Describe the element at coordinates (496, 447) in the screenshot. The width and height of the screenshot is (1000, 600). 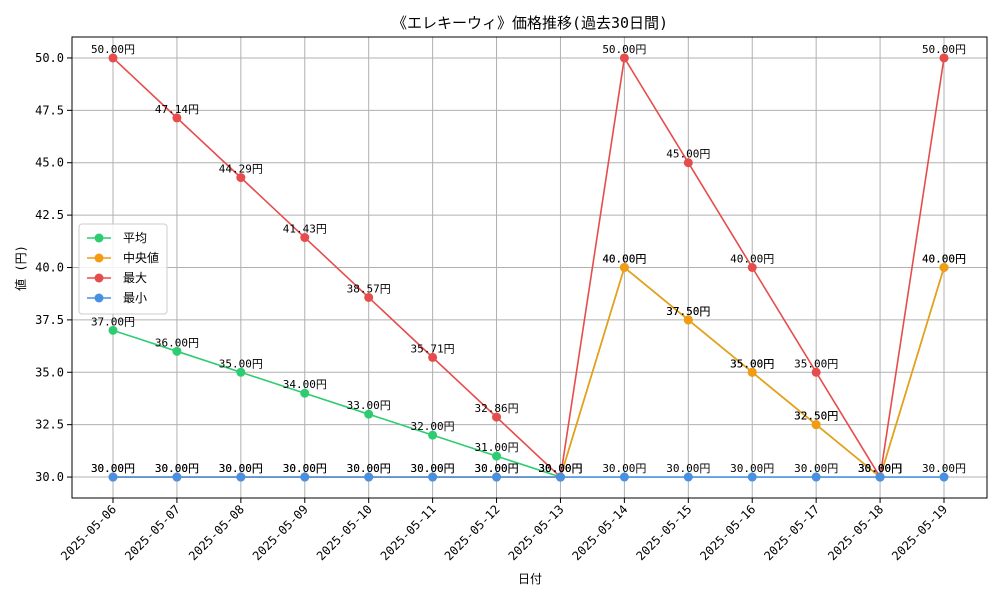
I see `data-label: 31.00円` at that location.